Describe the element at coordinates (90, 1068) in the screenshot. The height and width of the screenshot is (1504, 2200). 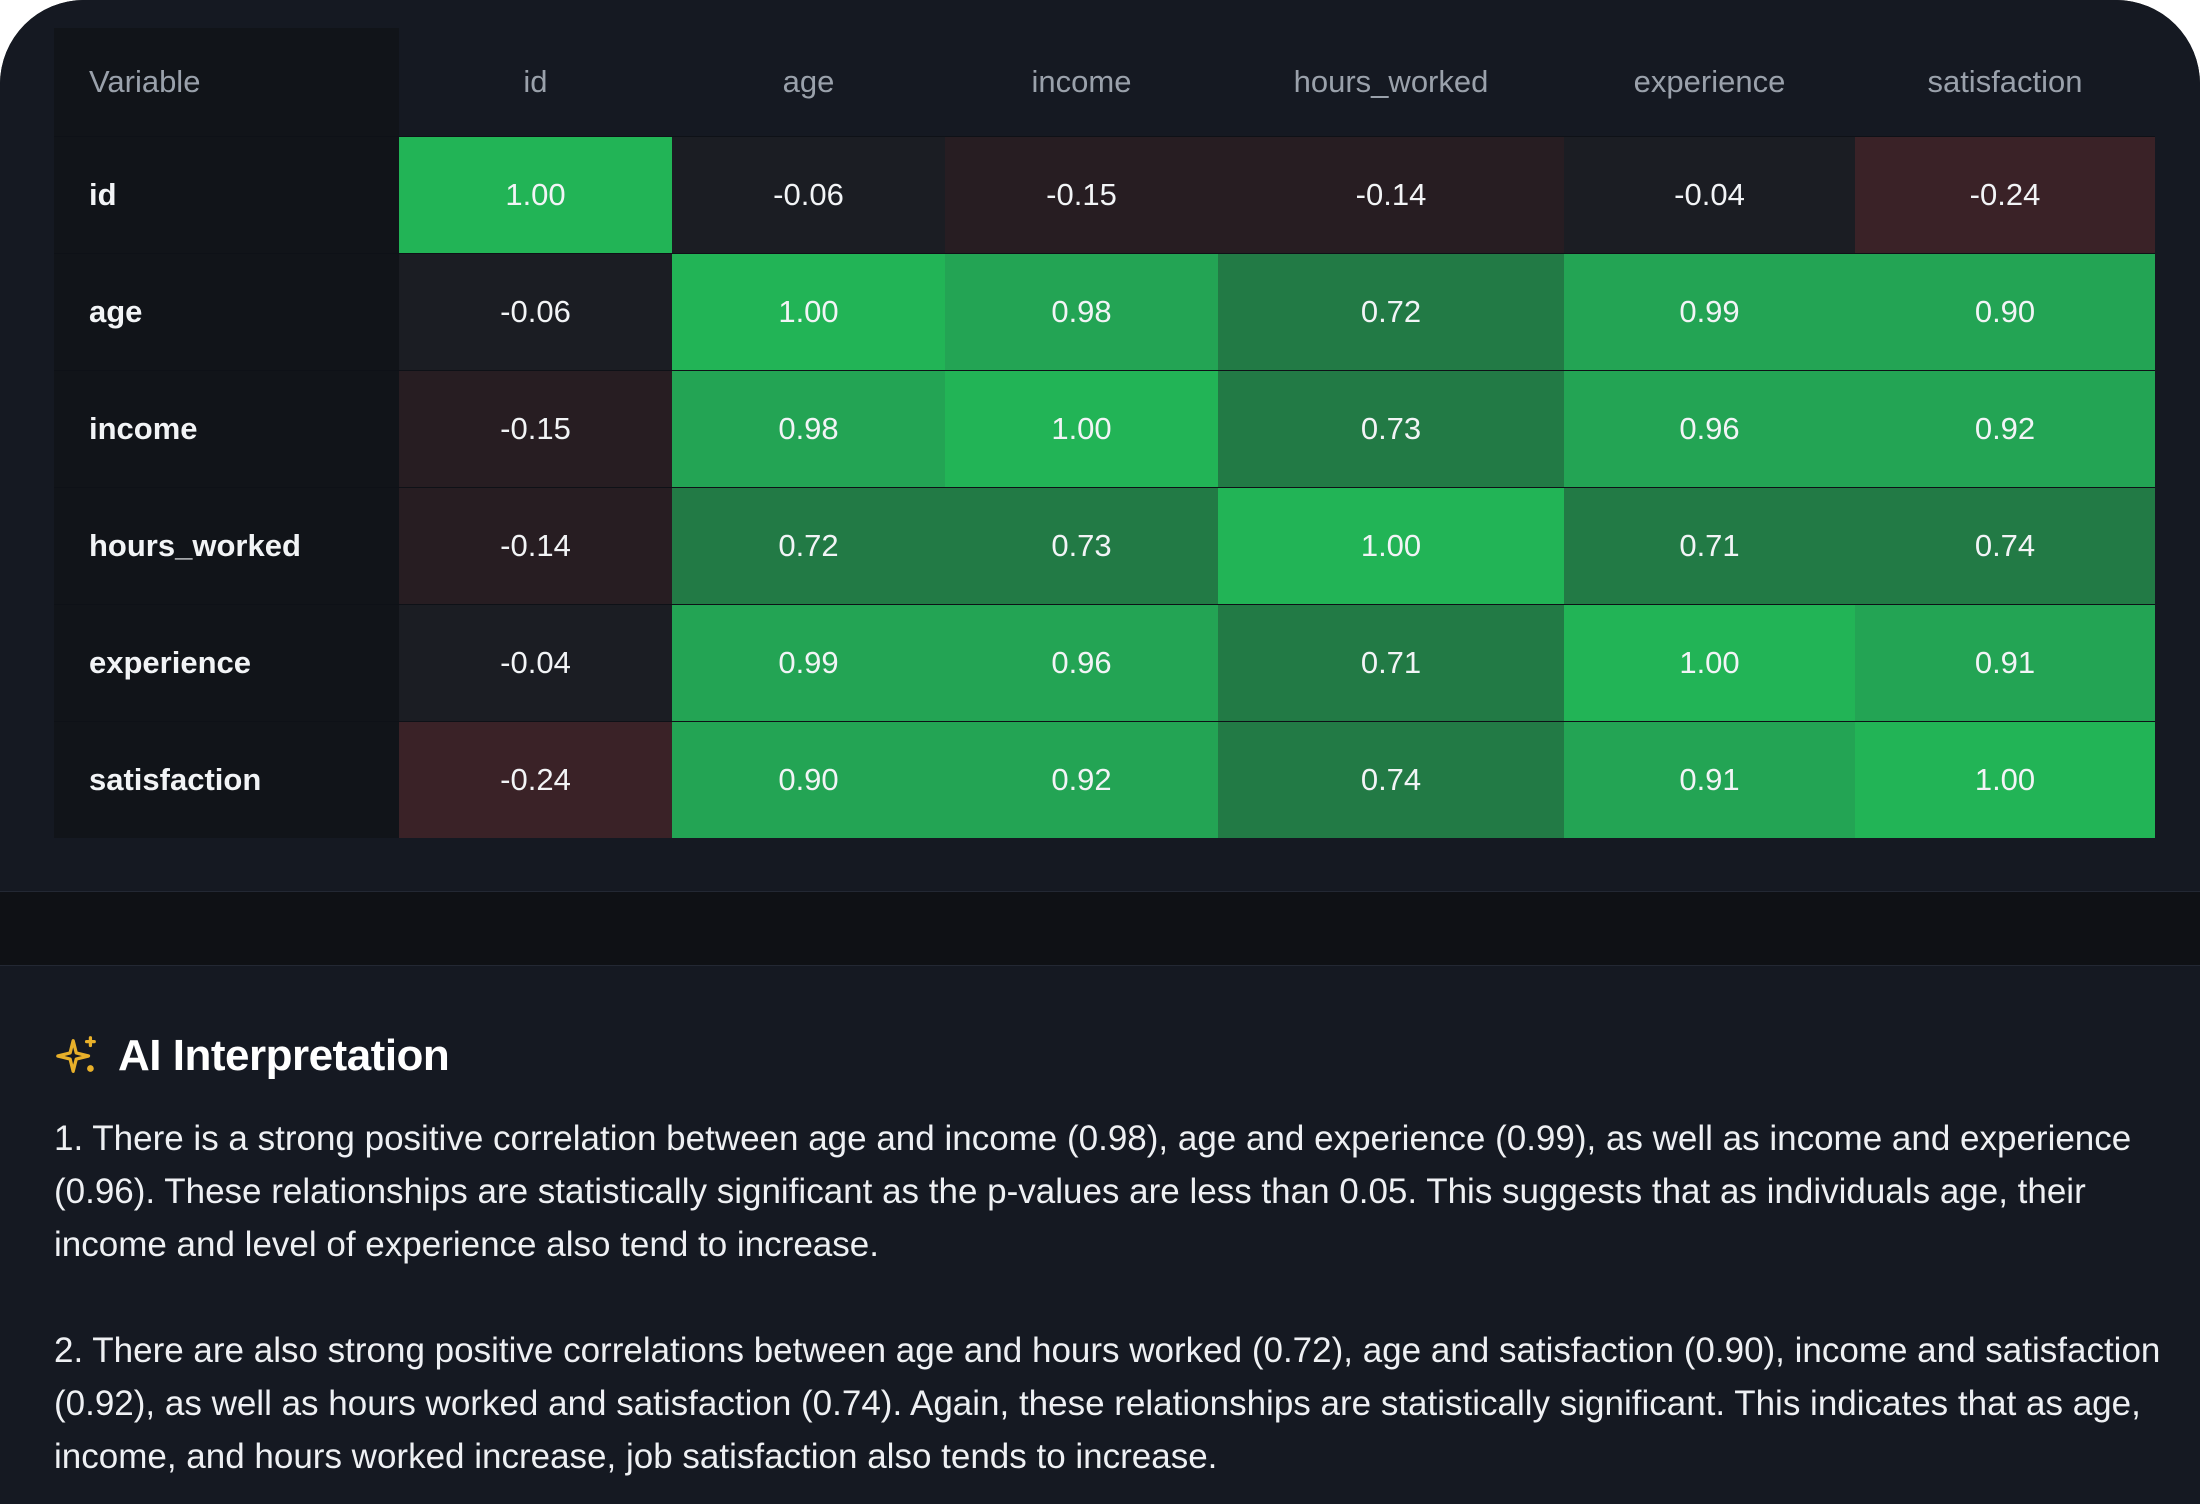
I see `sparkle-dot` at that location.